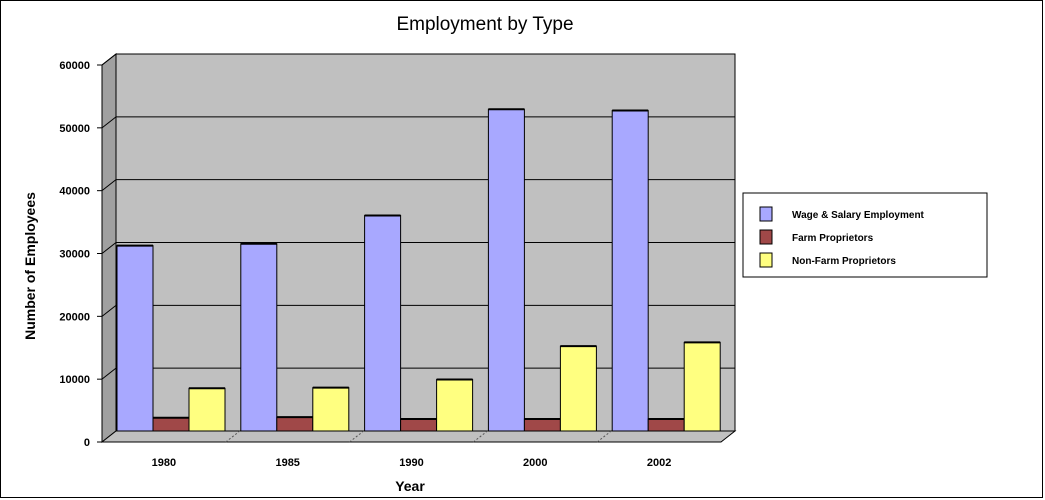 The image size is (1045, 500). Describe the element at coordinates (410, 486) in the screenshot. I see `x-axis-label: Year` at that location.